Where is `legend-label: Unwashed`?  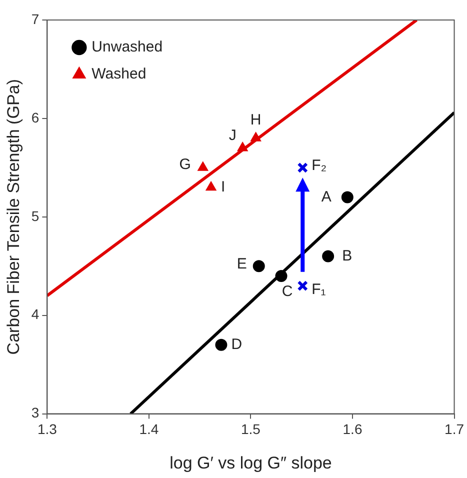 legend-label: Unwashed is located at coordinates (127, 47).